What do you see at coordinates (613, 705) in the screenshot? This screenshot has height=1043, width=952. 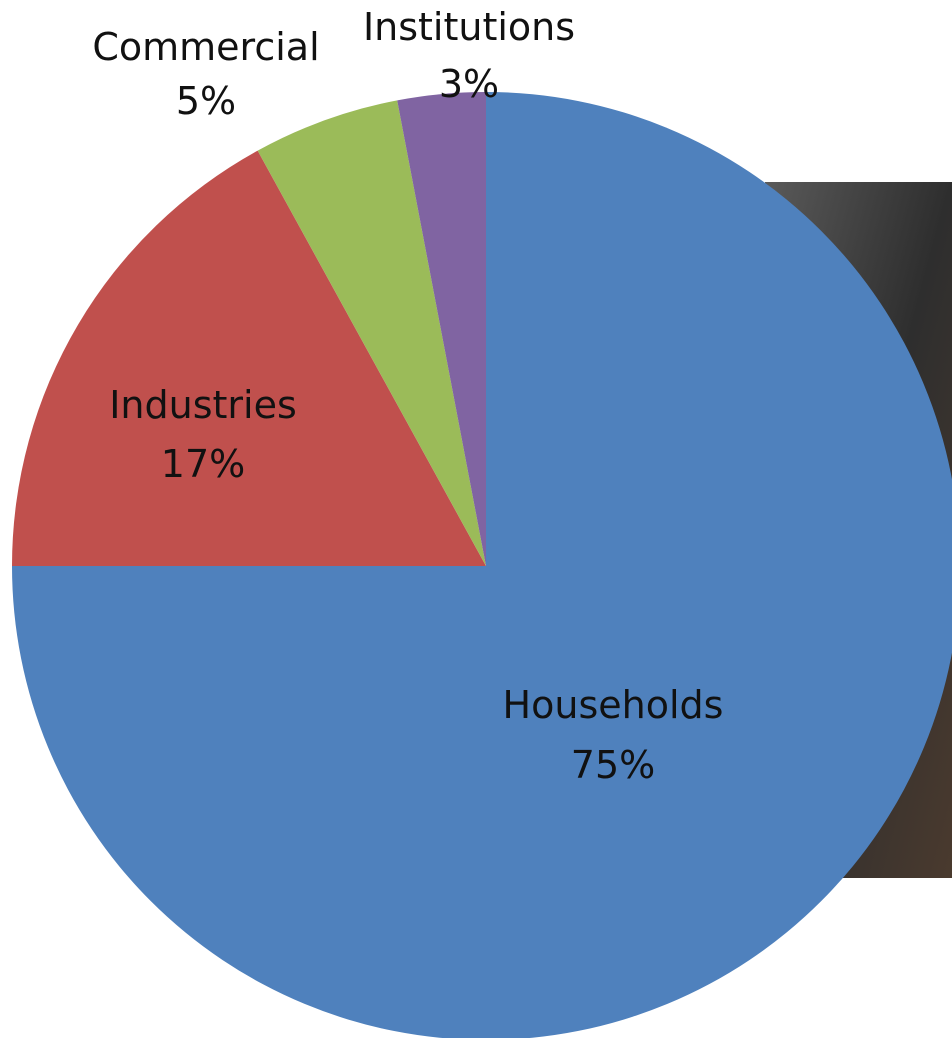 I see `slice-label-households: Households` at bounding box center [613, 705].